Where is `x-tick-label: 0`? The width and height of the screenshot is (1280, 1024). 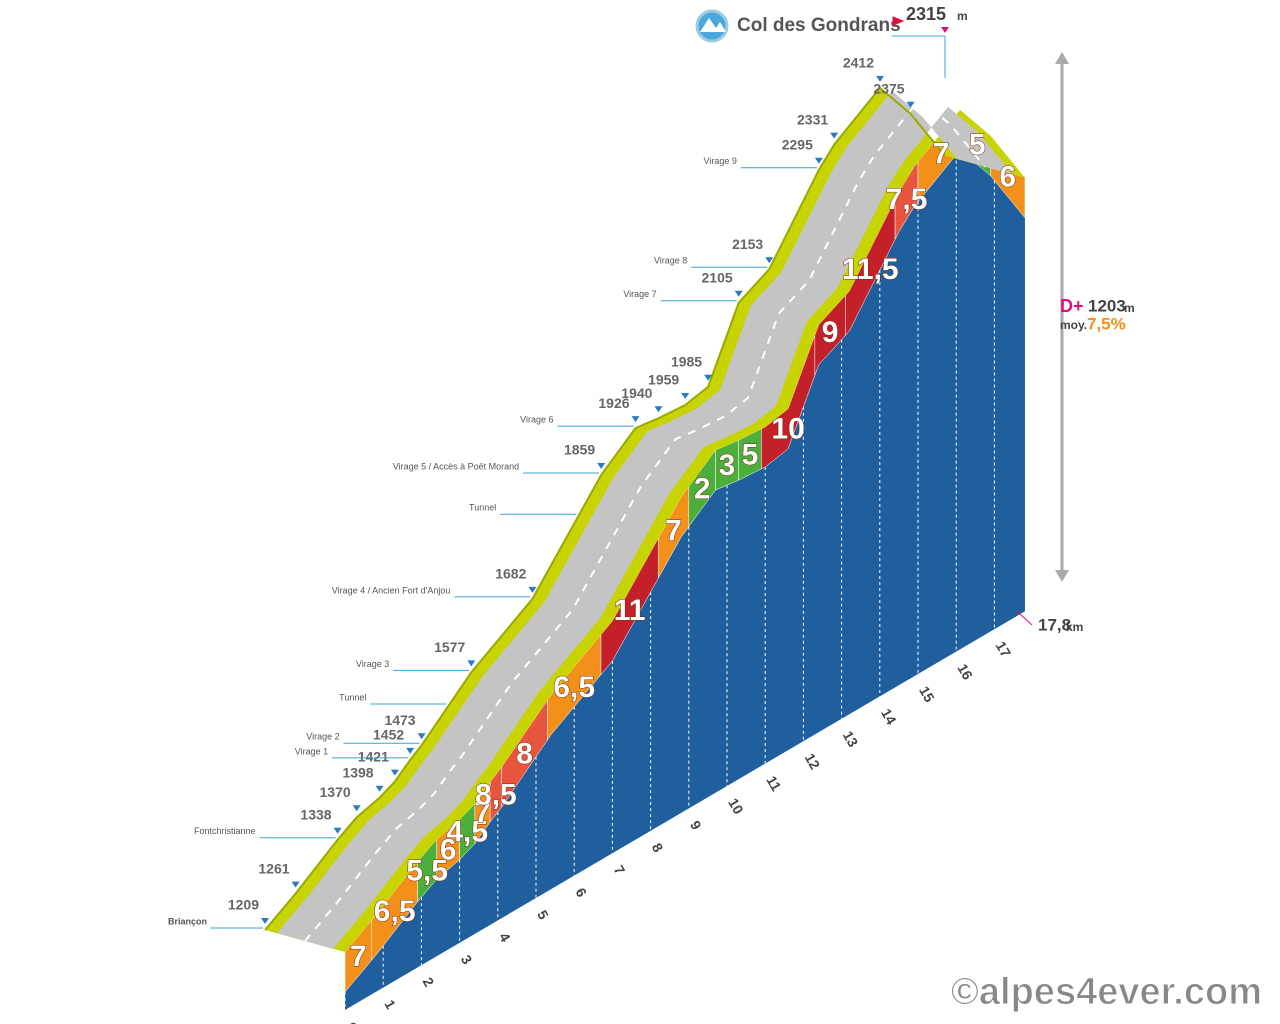 x-tick-label: 0 is located at coordinates (352, 1021).